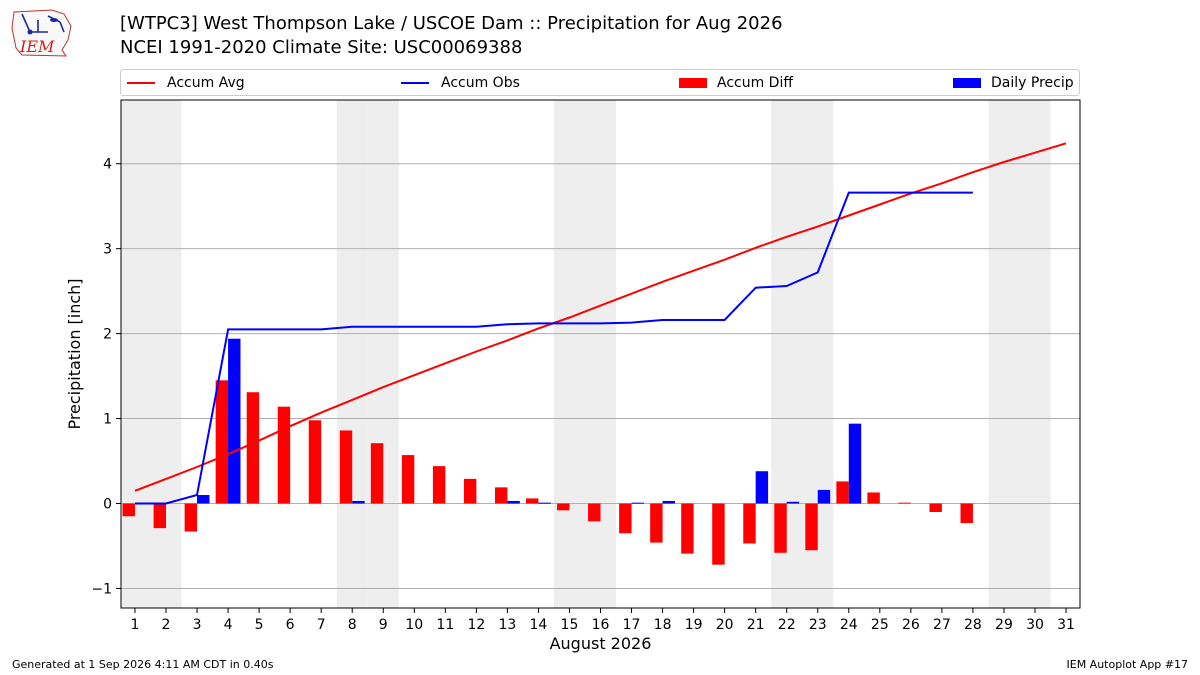 Image resolution: width=1200 pixels, height=675 pixels. Describe the element at coordinates (880, 625) in the screenshot. I see `x-tick-label: 25` at that location.